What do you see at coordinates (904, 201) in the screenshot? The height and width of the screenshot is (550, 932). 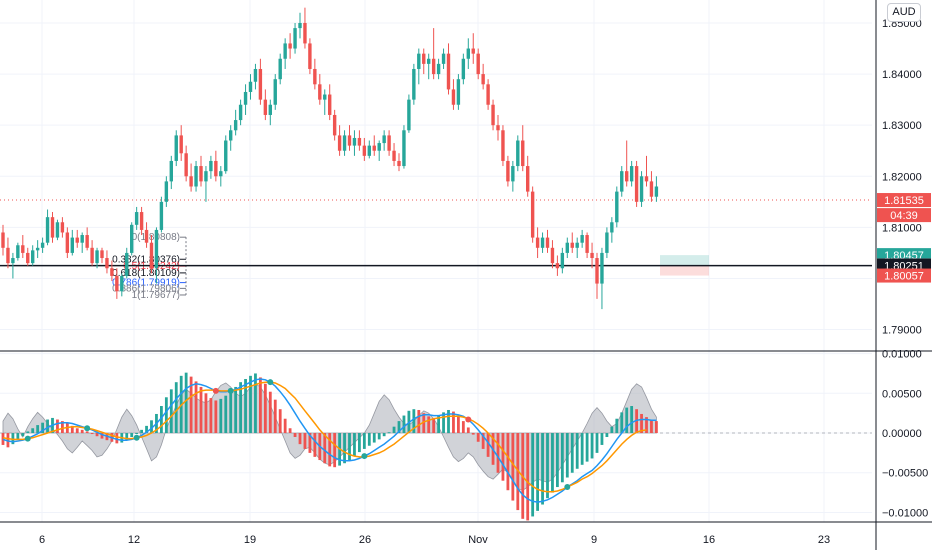 I see `price-tag-label: 1.81535` at bounding box center [904, 201].